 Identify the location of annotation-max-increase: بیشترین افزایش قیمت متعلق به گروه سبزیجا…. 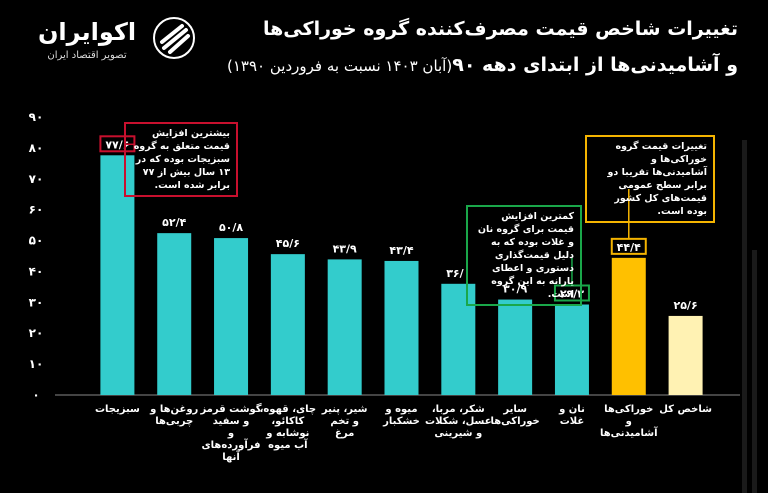
(181, 159).